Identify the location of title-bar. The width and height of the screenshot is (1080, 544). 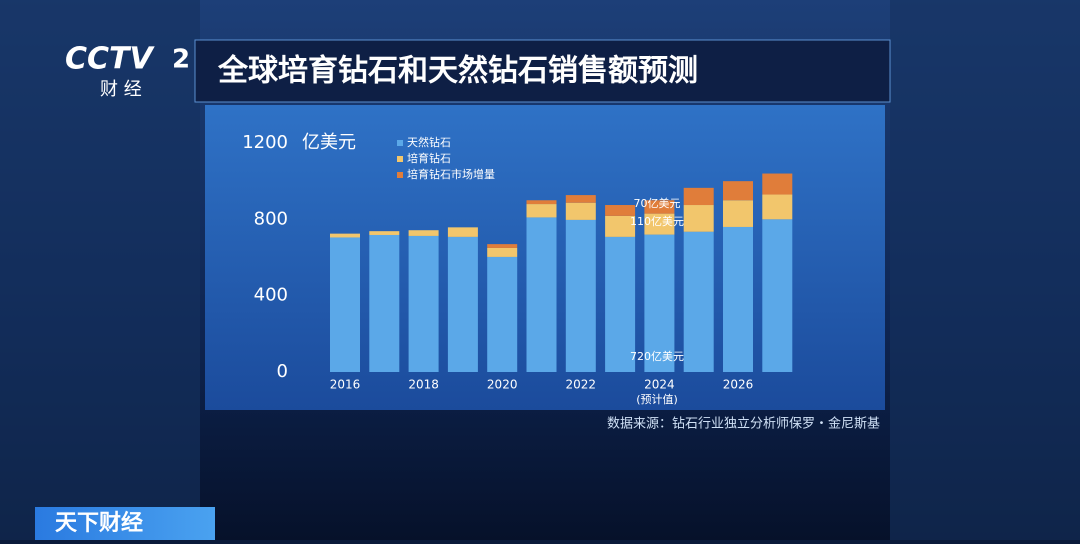
(542, 71).